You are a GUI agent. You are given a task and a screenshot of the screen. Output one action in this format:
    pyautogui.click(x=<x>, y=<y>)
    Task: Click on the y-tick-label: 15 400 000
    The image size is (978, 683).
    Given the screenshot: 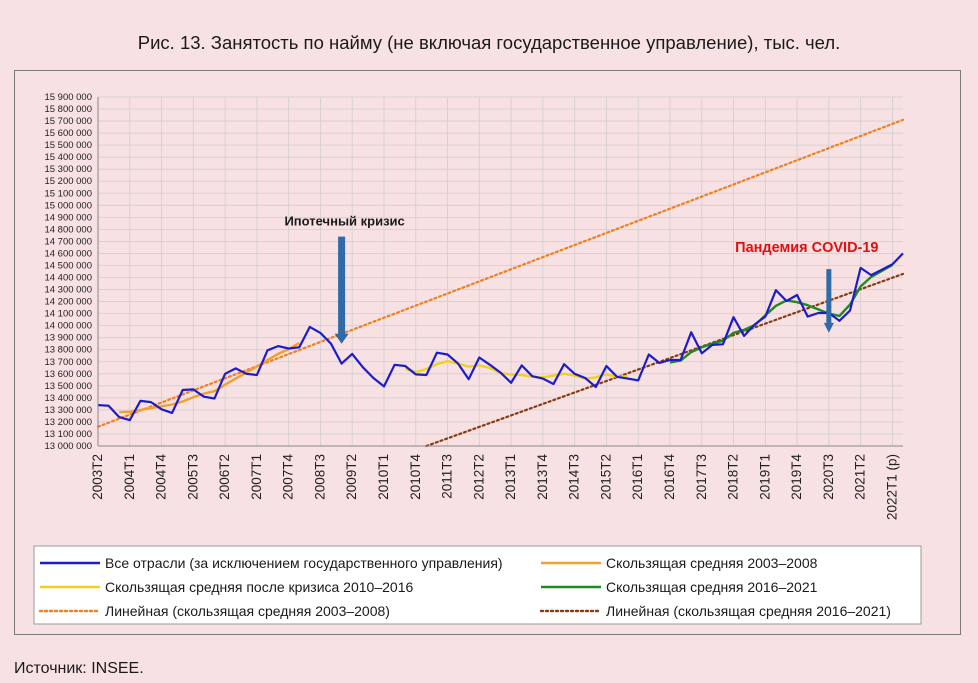 What is the action you would take?
    pyautogui.click(x=68, y=157)
    